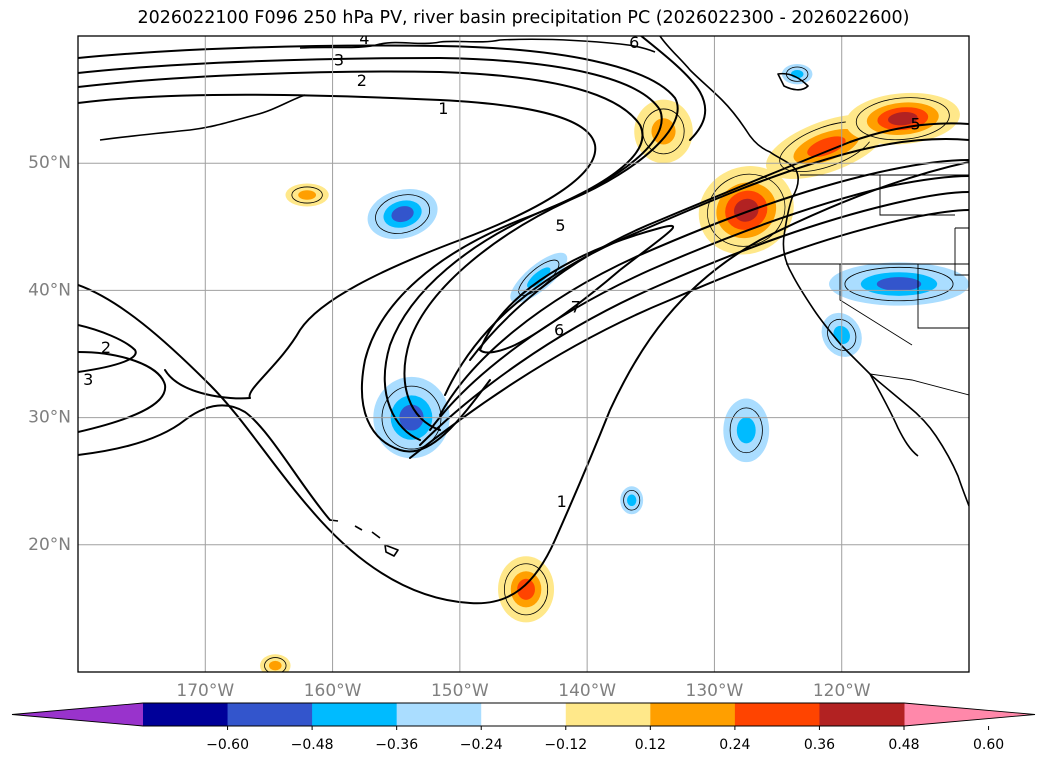 The width and height of the screenshot is (1047, 765). Describe the element at coordinates (333, 691) in the screenshot. I see `lon-tick-label: 160°W` at that location.